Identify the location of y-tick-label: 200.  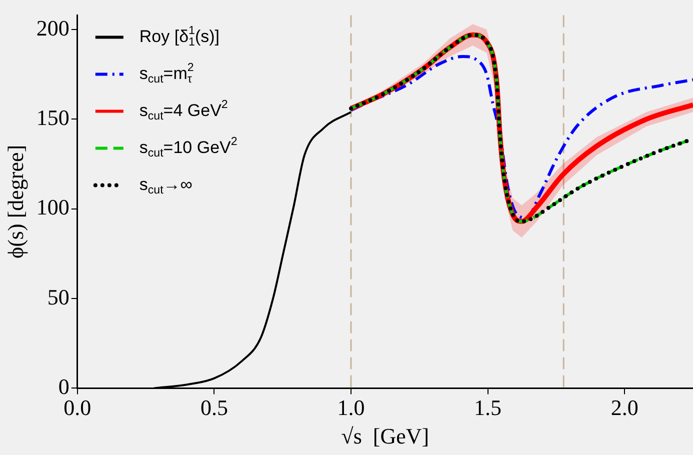
(53, 27).